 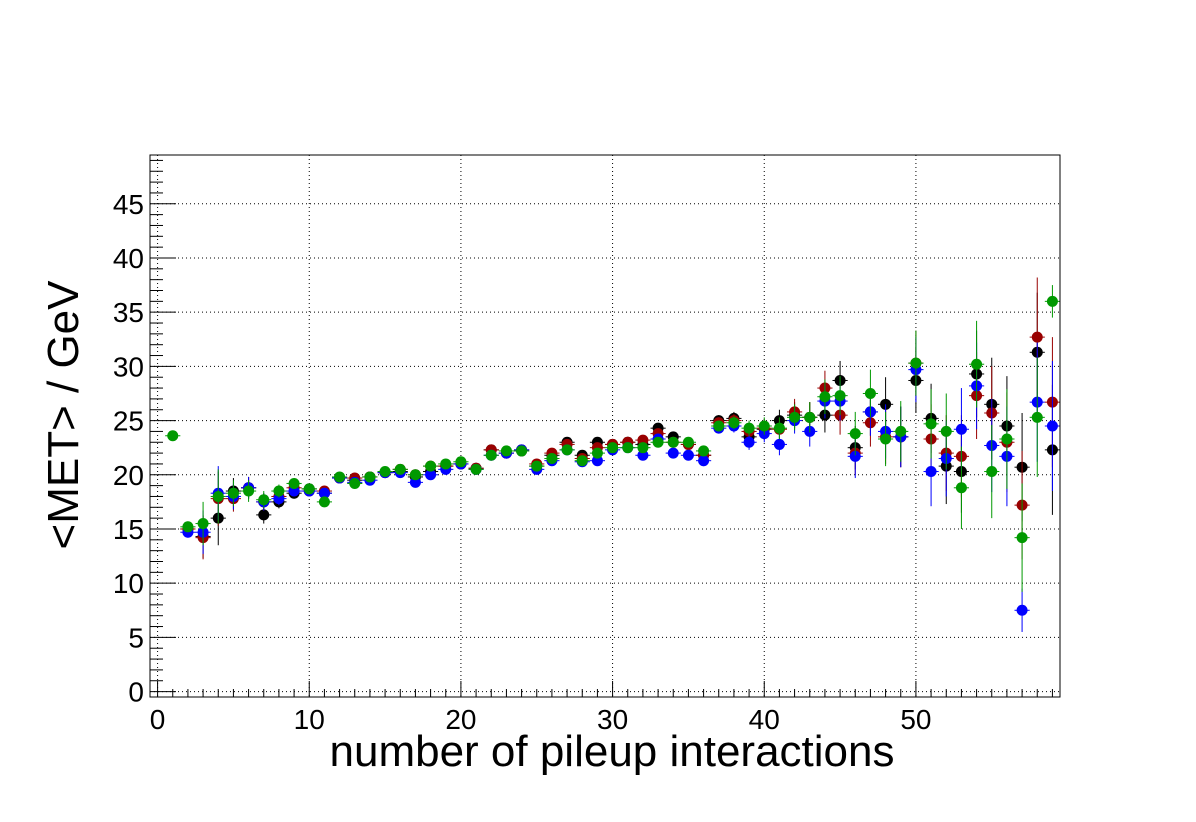 What do you see at coordinates (136, 692) in the screenshot?
I see `y-tick-label: 0` at bounding box center [136, 692].